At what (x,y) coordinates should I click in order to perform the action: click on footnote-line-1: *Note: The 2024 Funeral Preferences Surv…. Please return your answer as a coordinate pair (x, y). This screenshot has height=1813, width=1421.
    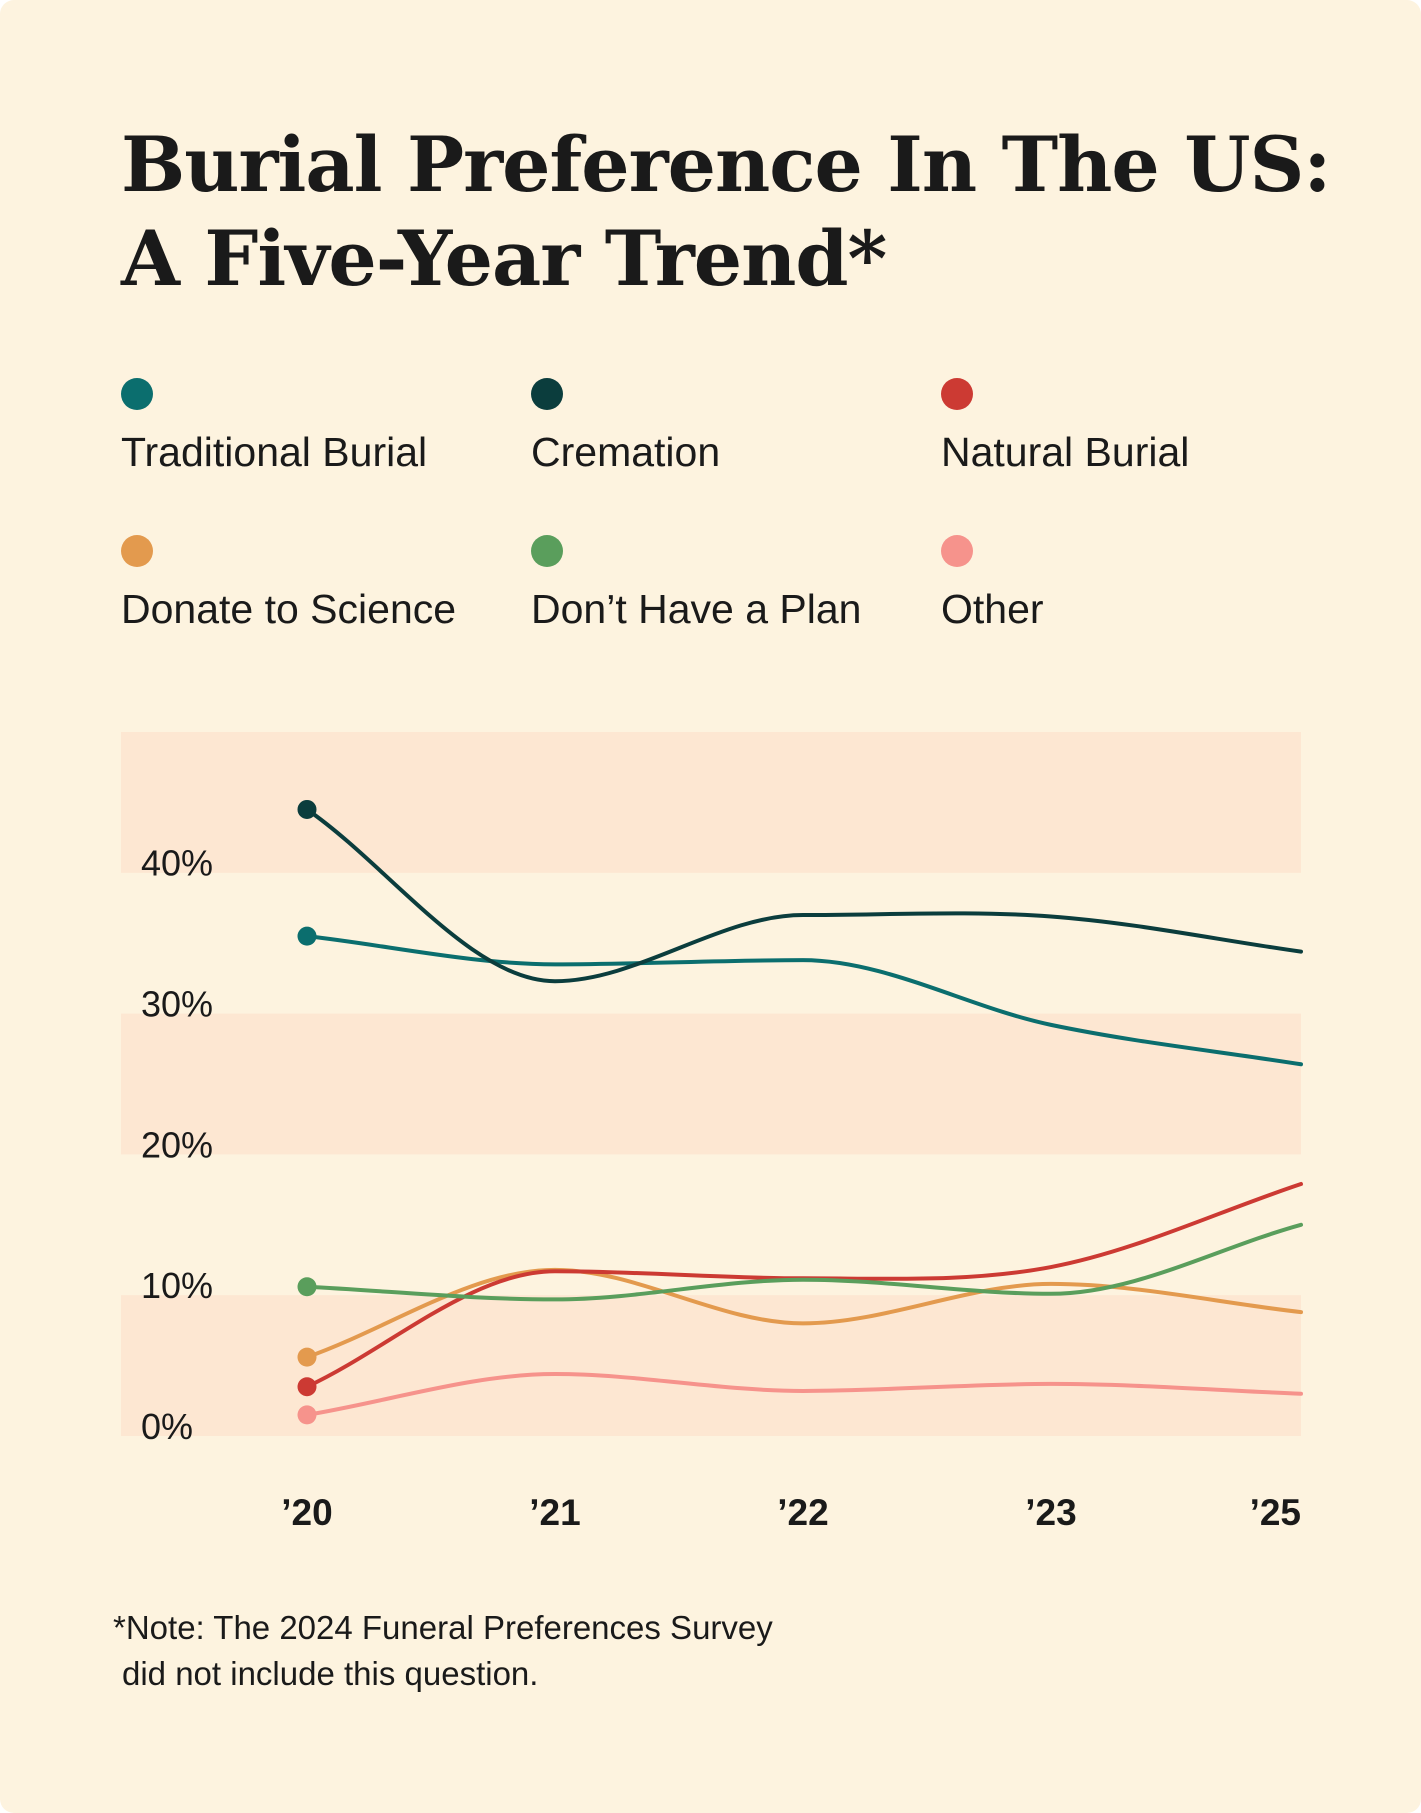
    Looking at the image, I should click on (443, 1627).